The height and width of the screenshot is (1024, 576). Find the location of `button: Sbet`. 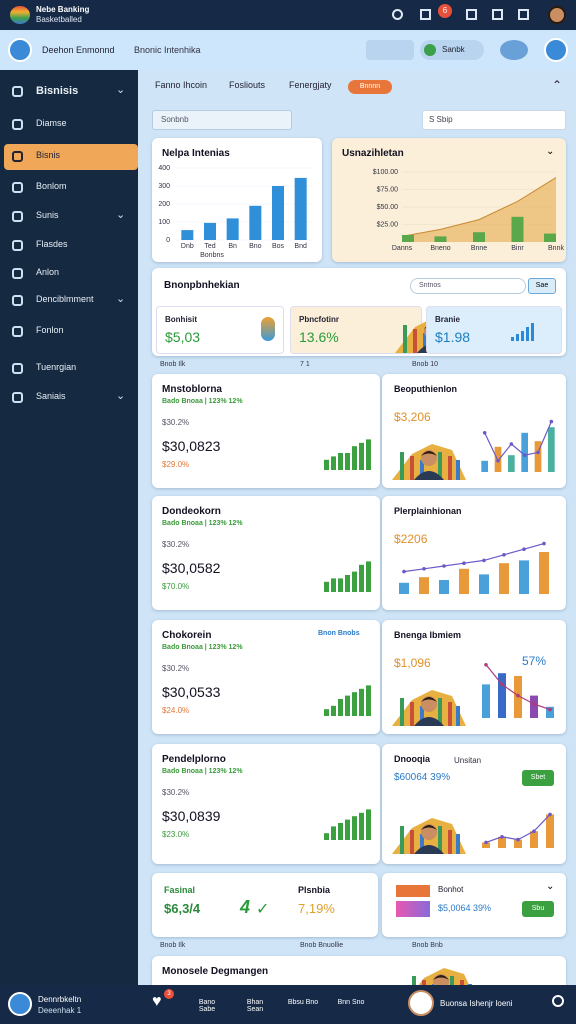

button: Sbet is located at coordinates (538, 778).